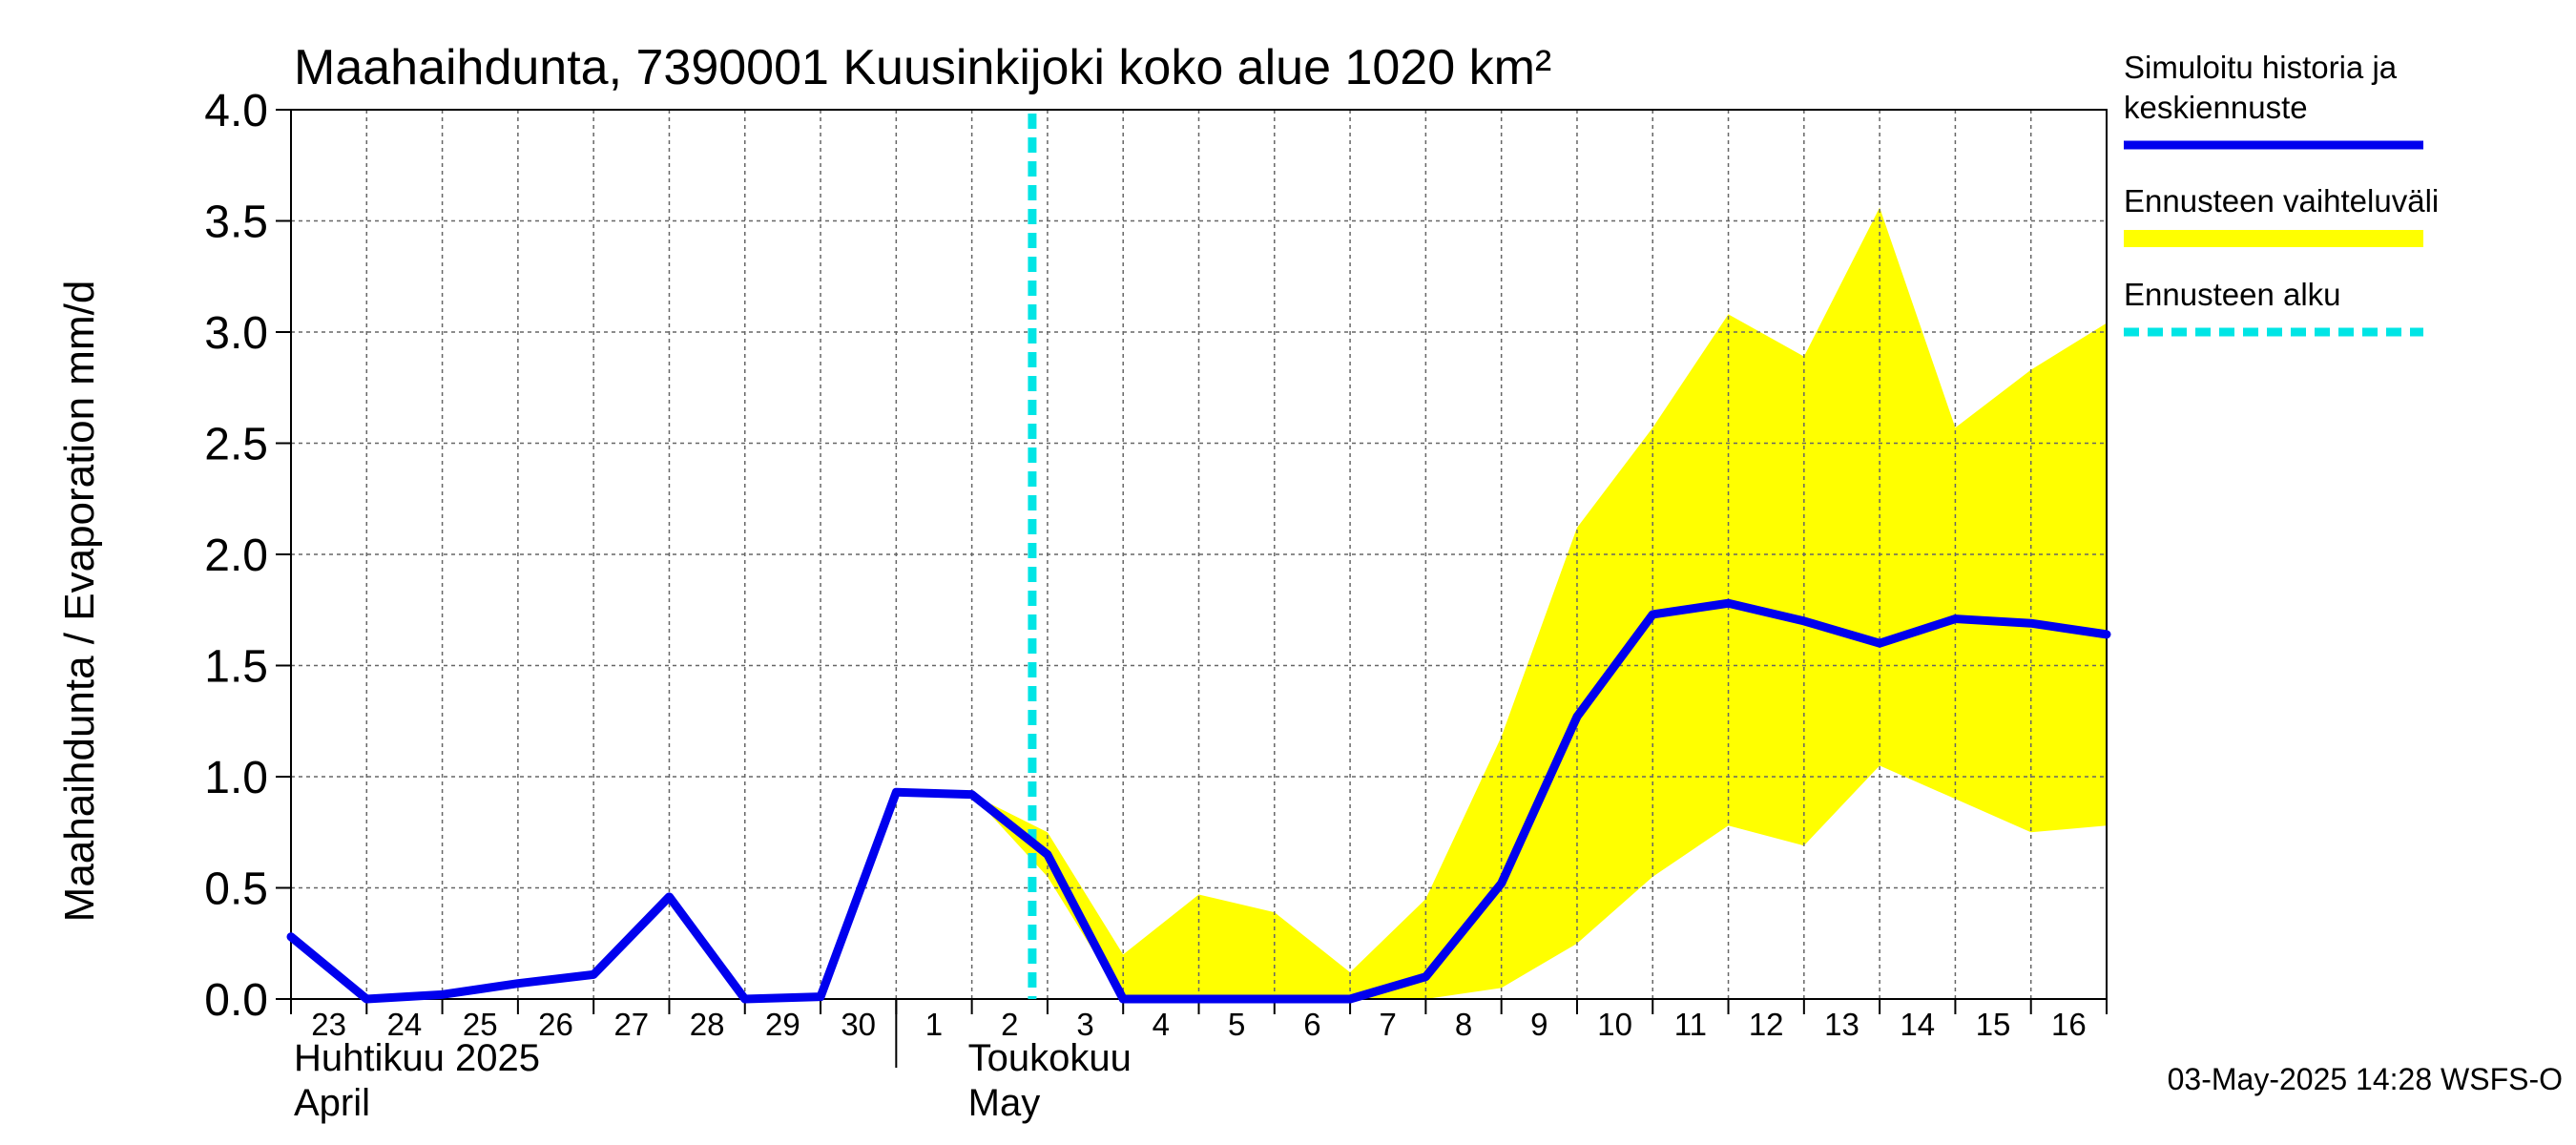 The image size is (2576, 1145). Describe the element at coordinates (934, 1025) in the screenshot. I see `x-tick-label: 1` at that location.